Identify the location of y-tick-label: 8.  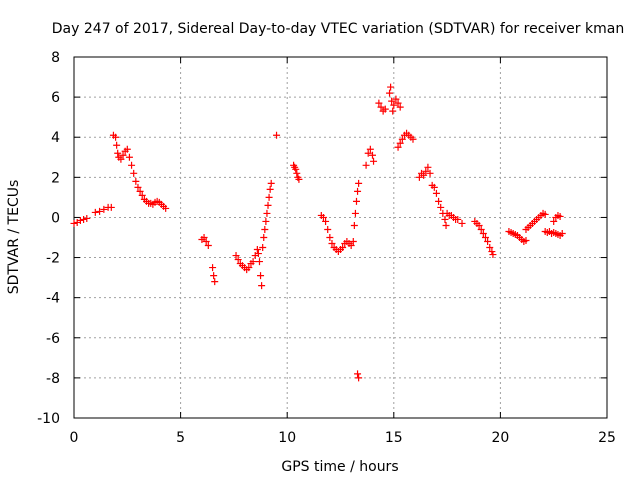
(55, 58).